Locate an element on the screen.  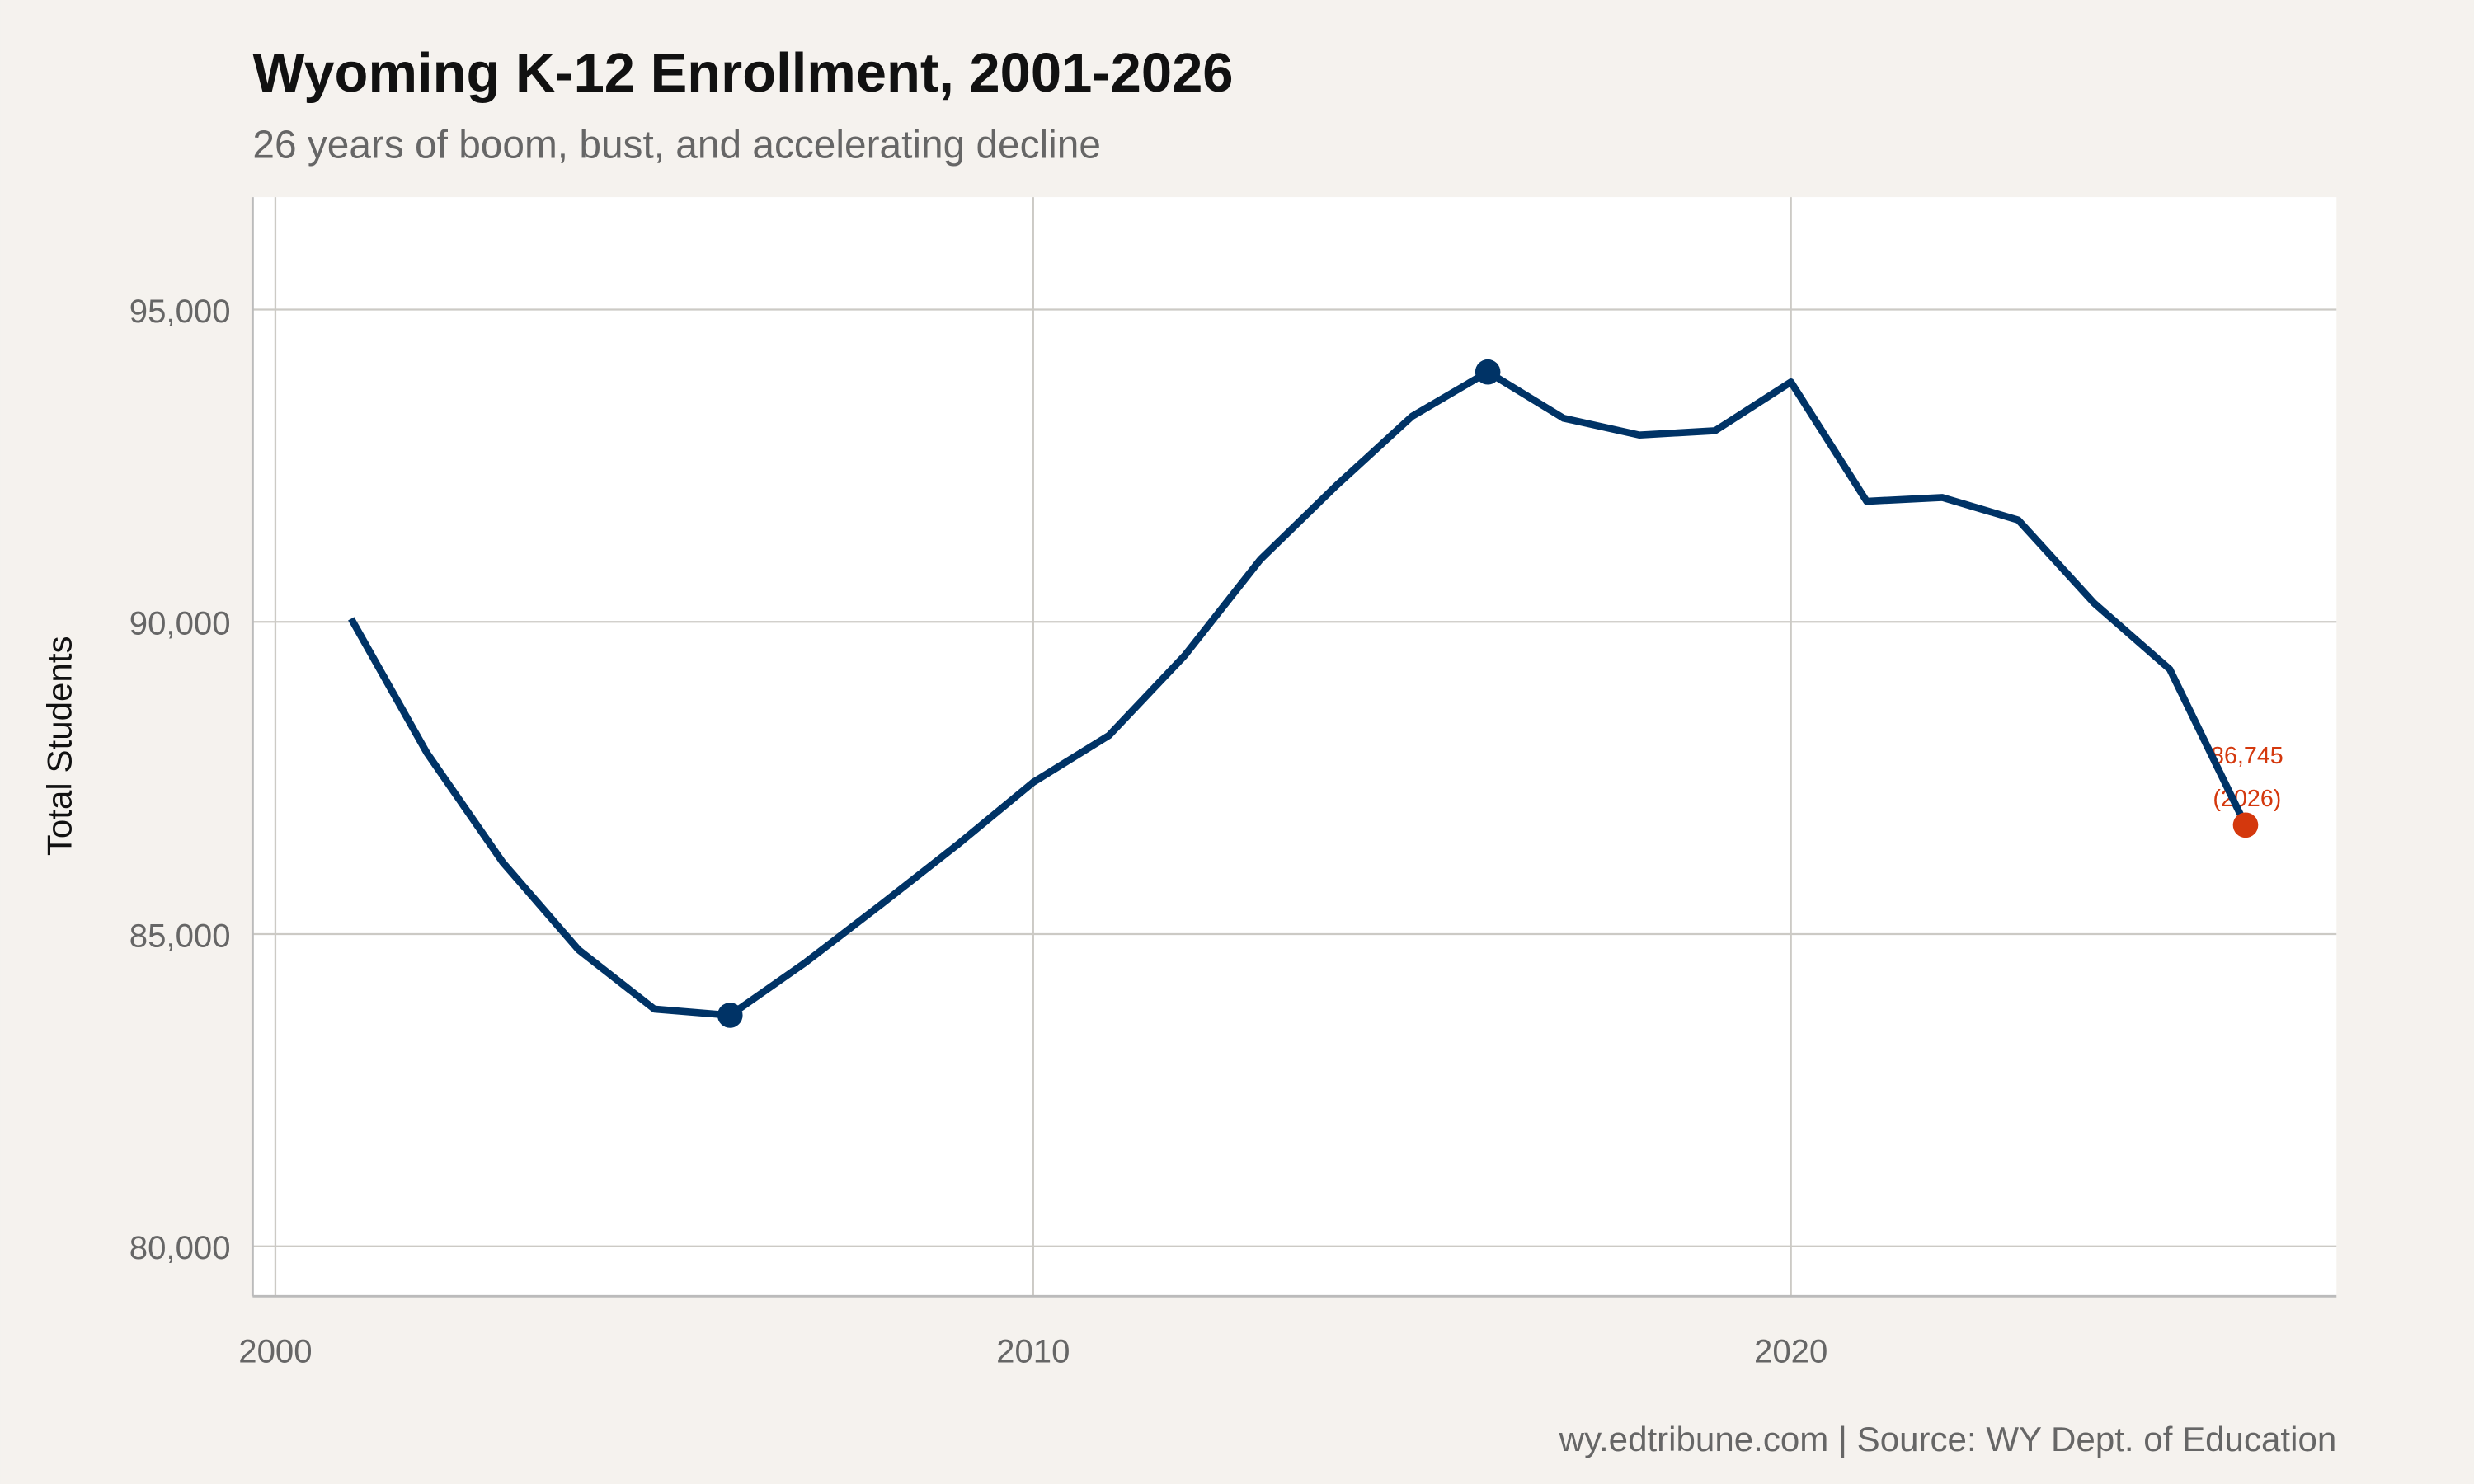
x-tick-labels: 2000 2010 2020 is located at coordinates (1032, 1351).